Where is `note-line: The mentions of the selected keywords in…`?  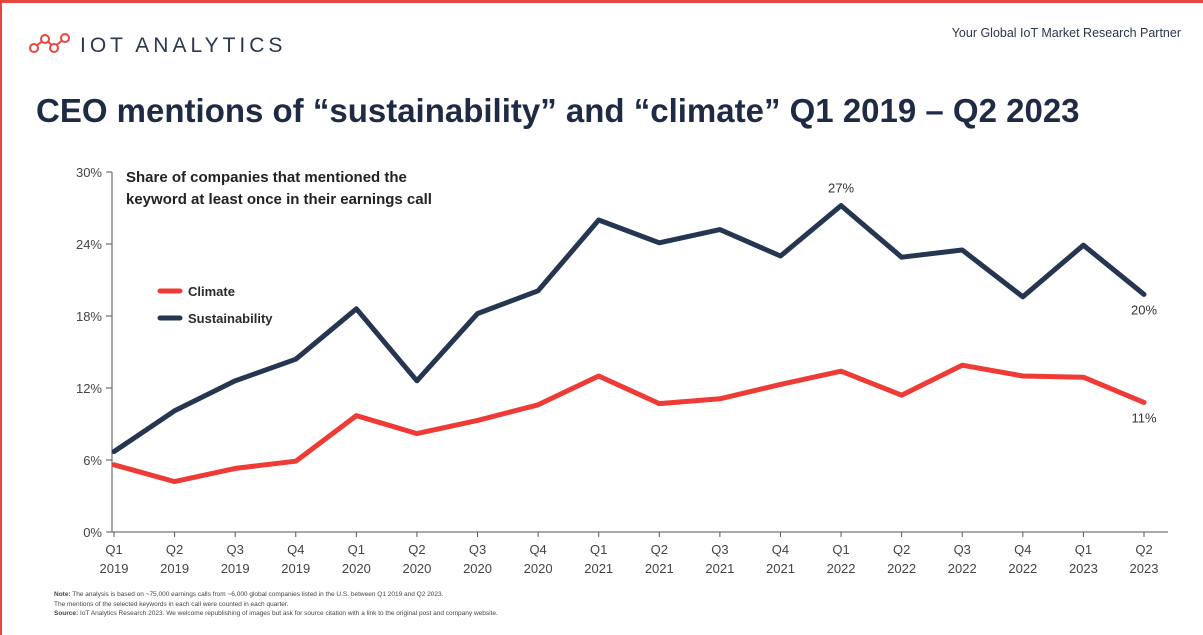 note-line: The mentions of the selected keywords in… is located at coordinates (171, 604).